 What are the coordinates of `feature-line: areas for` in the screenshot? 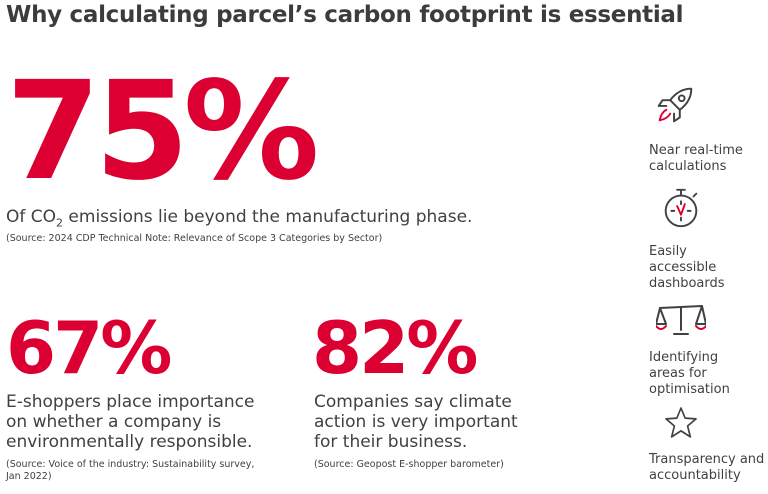 It's located at (678, 373).